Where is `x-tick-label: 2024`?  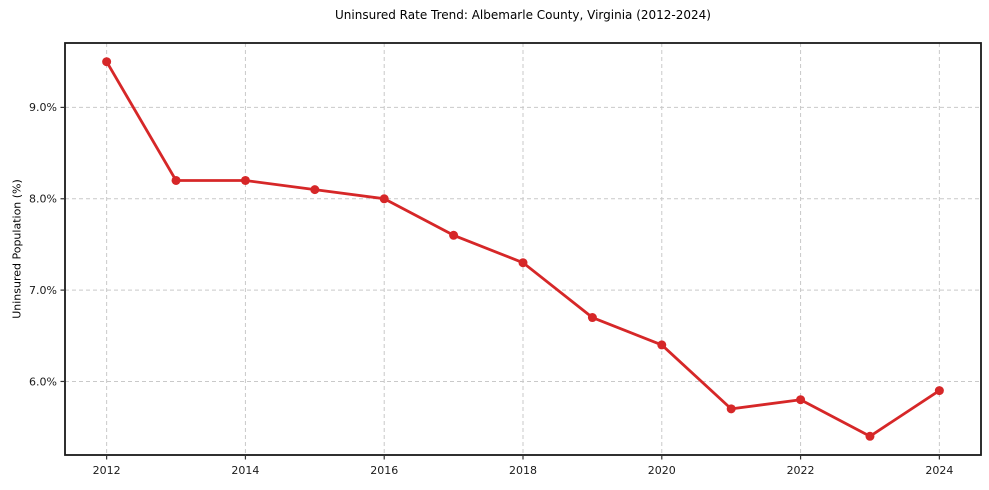 x-tick-label: 2024 is located at coordinates (939, 470).